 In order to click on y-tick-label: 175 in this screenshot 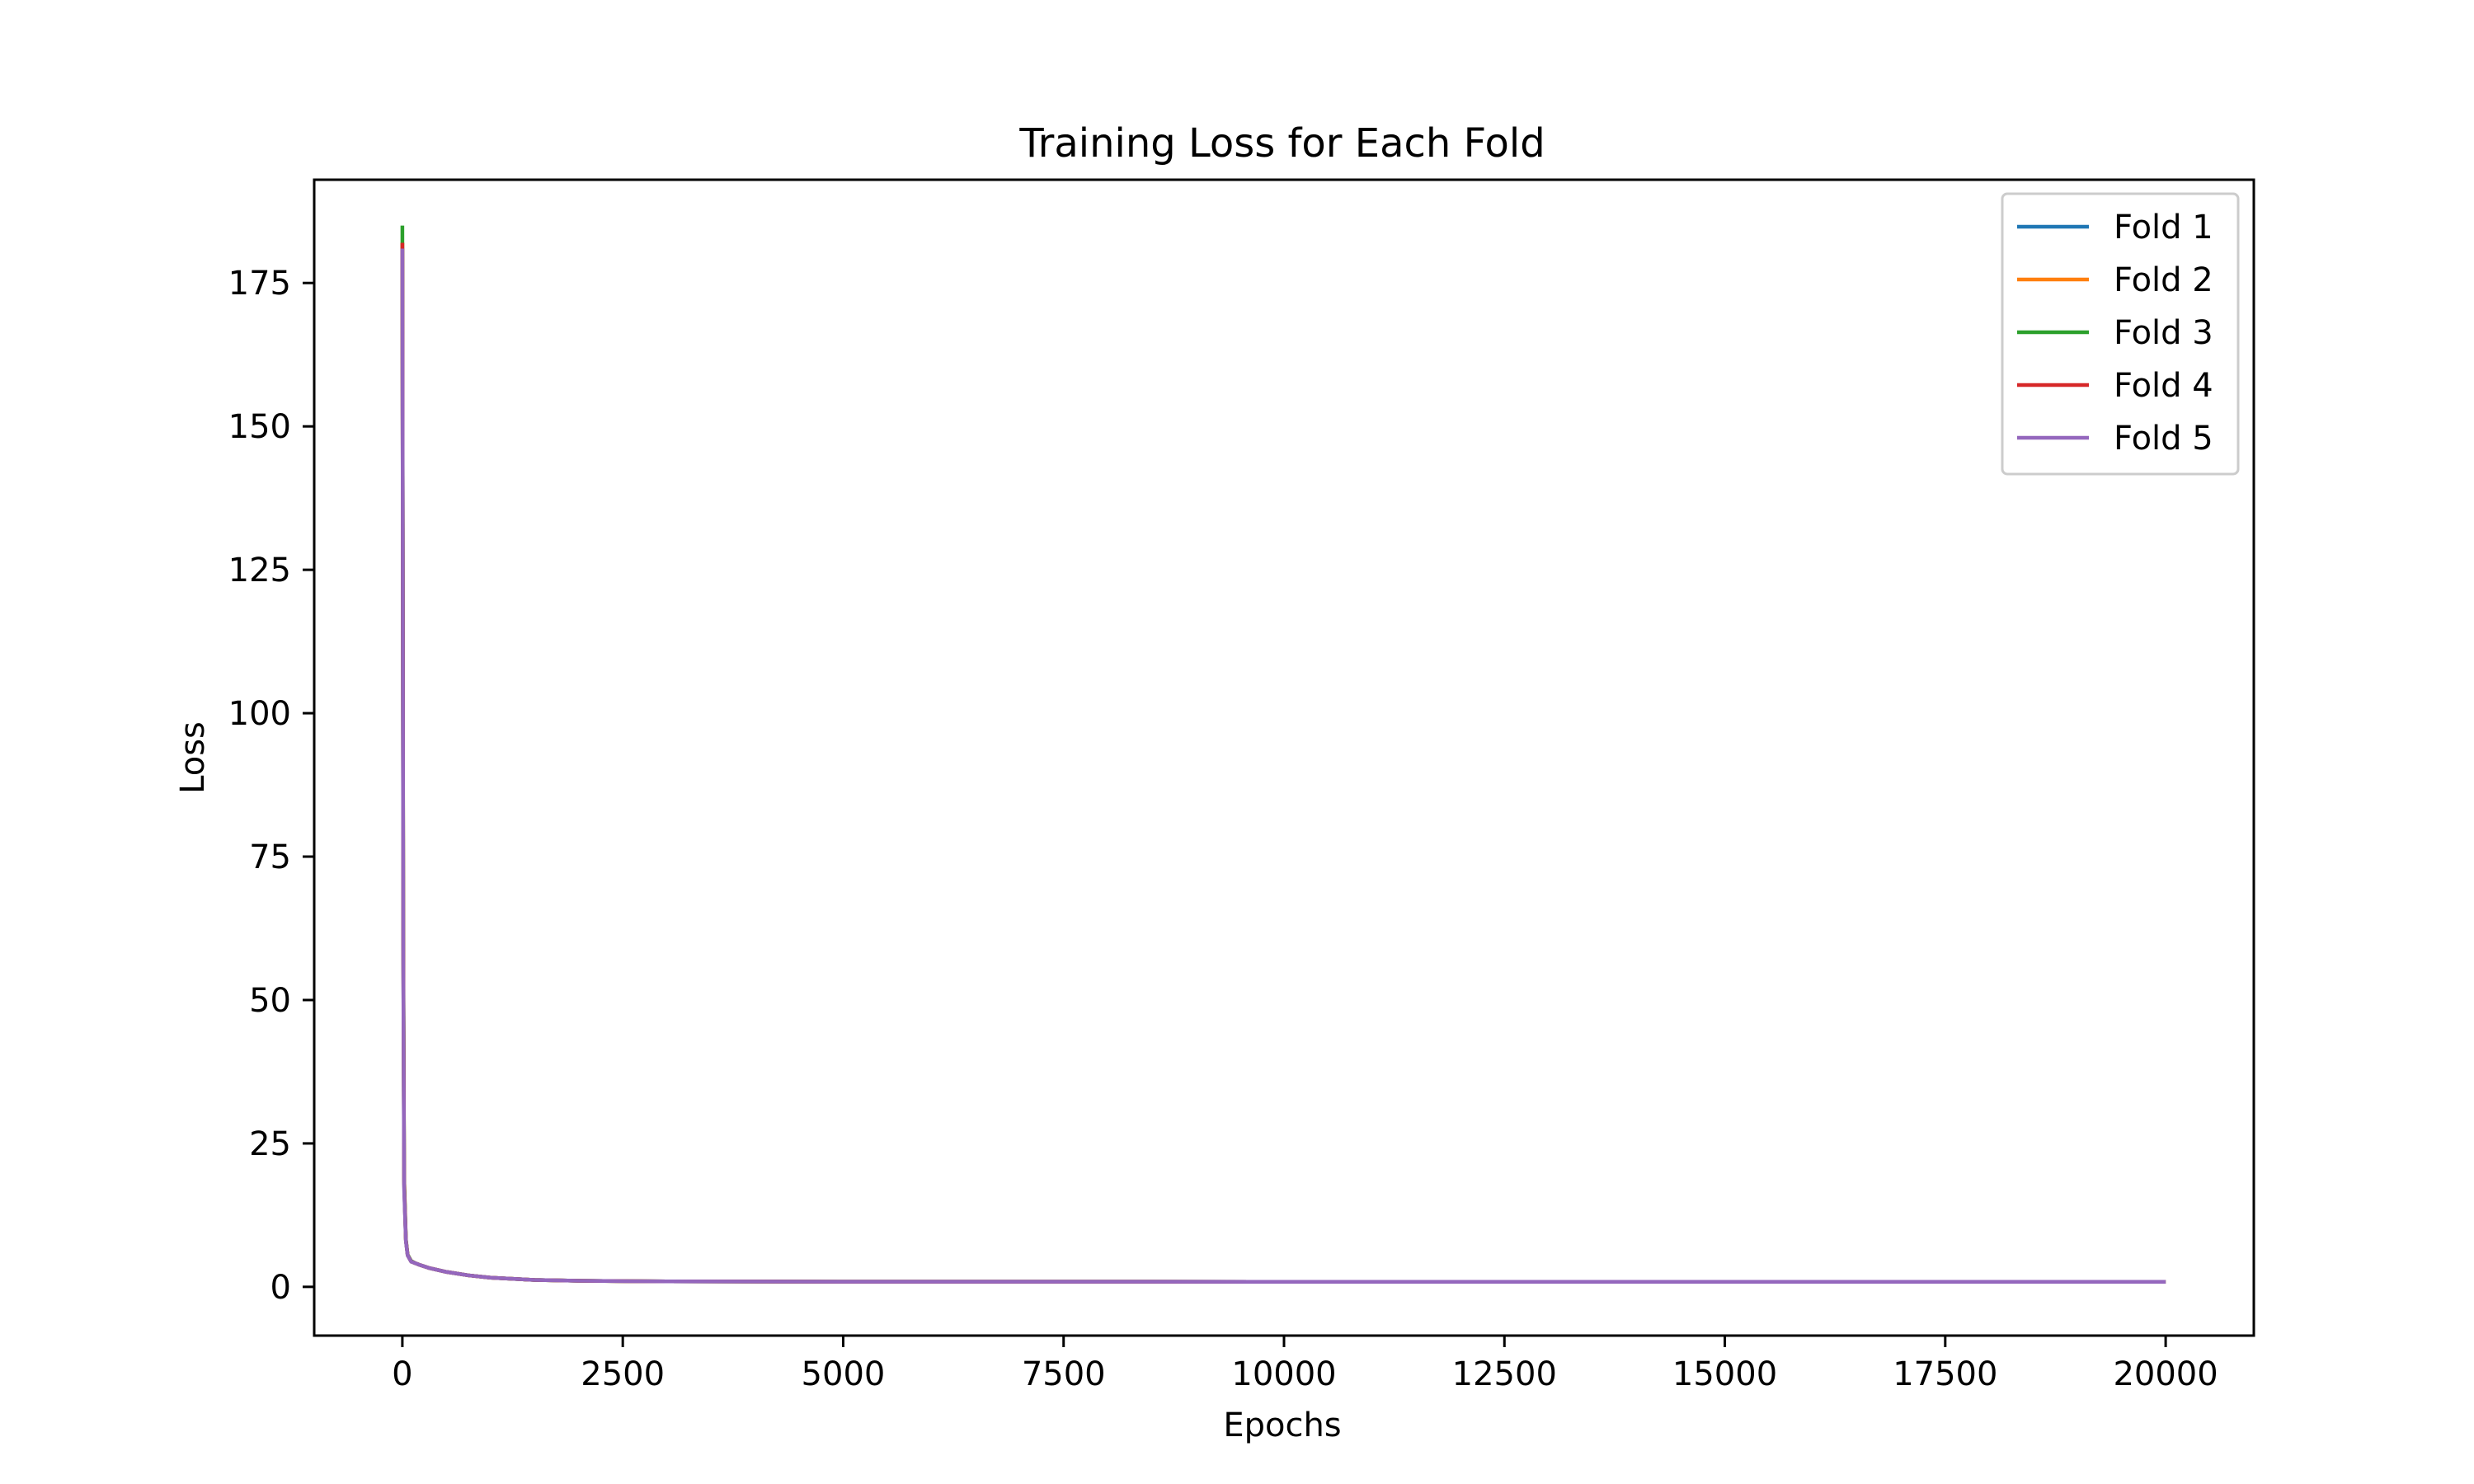, I will do `click(259, 284)`.